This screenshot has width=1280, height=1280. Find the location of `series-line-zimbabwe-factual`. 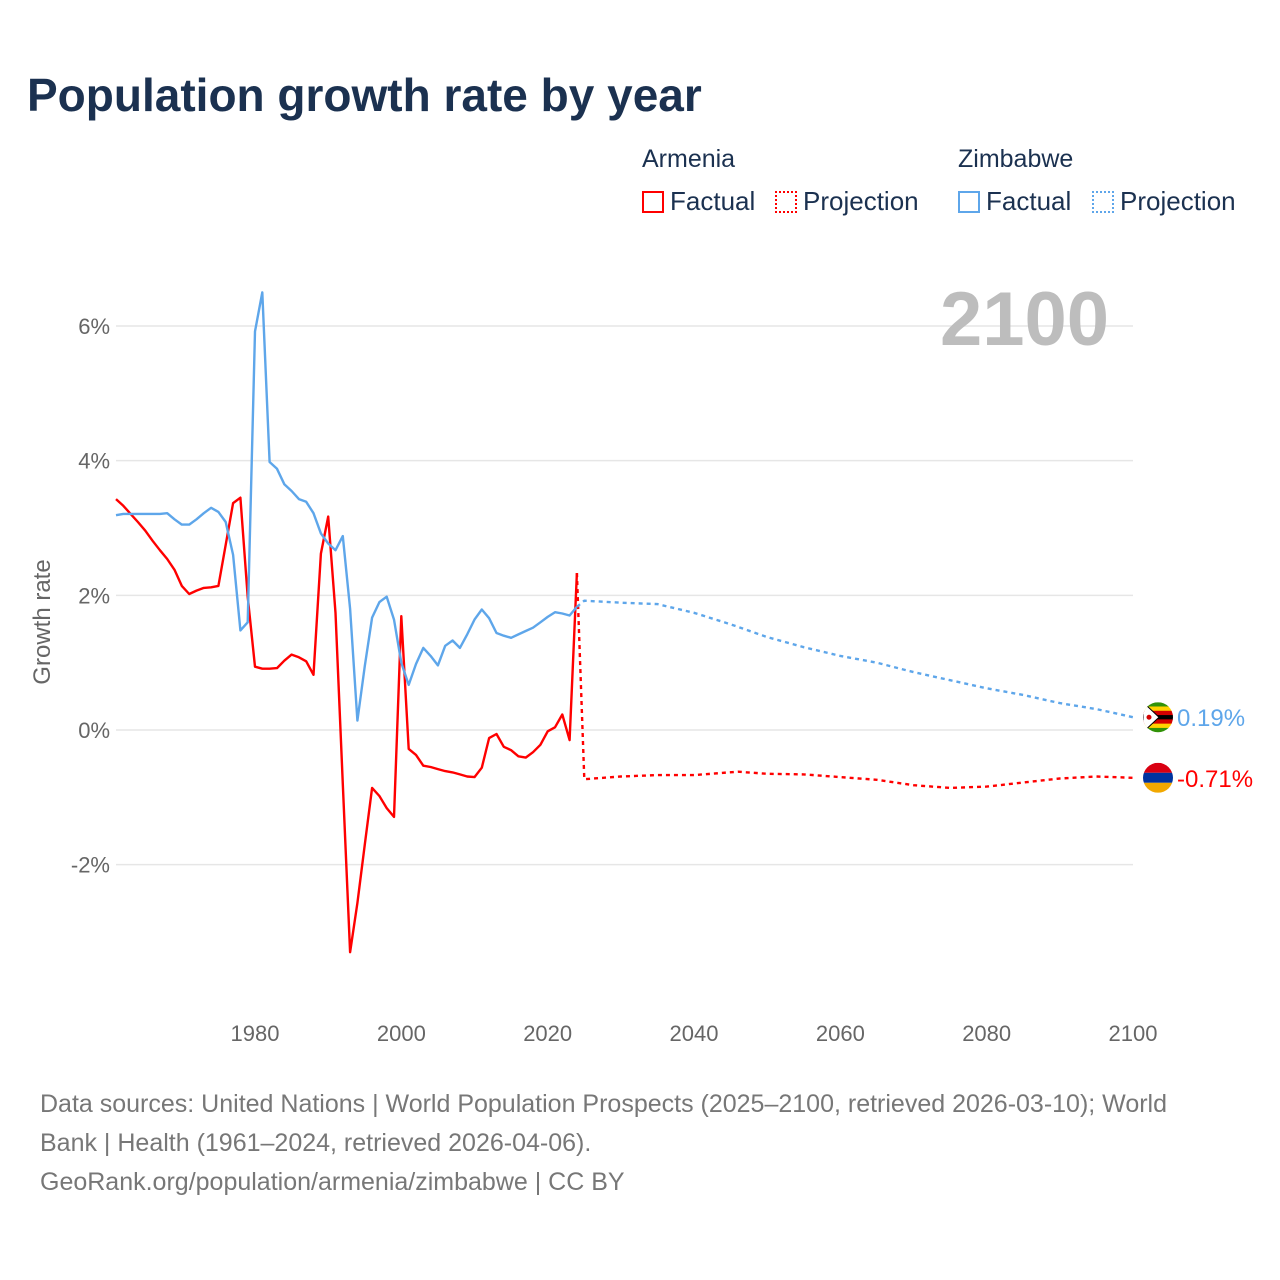

series-line-zimbabwe-factual is located at coordinates (346, 506).